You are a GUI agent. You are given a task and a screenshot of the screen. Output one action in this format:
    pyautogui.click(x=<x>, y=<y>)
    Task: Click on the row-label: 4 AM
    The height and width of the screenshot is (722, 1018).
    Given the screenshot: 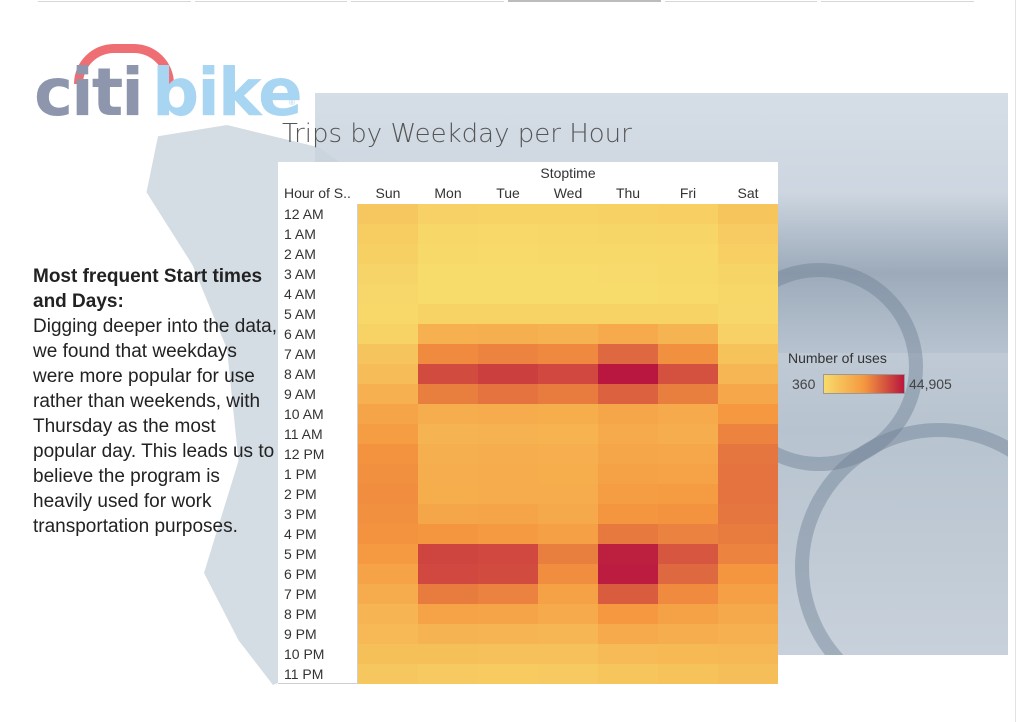 What is the action you would take?
    pyautogui.click(x=300, y=294)
    